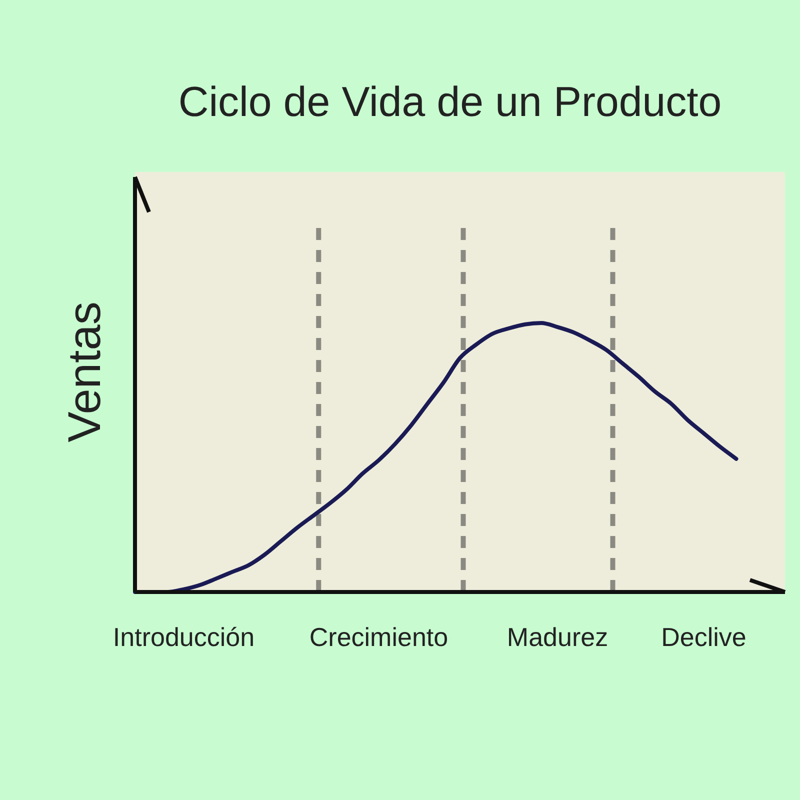  Describe the element at coordinates (84, 372) in the screenshot. I see `y-axis-title: Ventas` at that location.